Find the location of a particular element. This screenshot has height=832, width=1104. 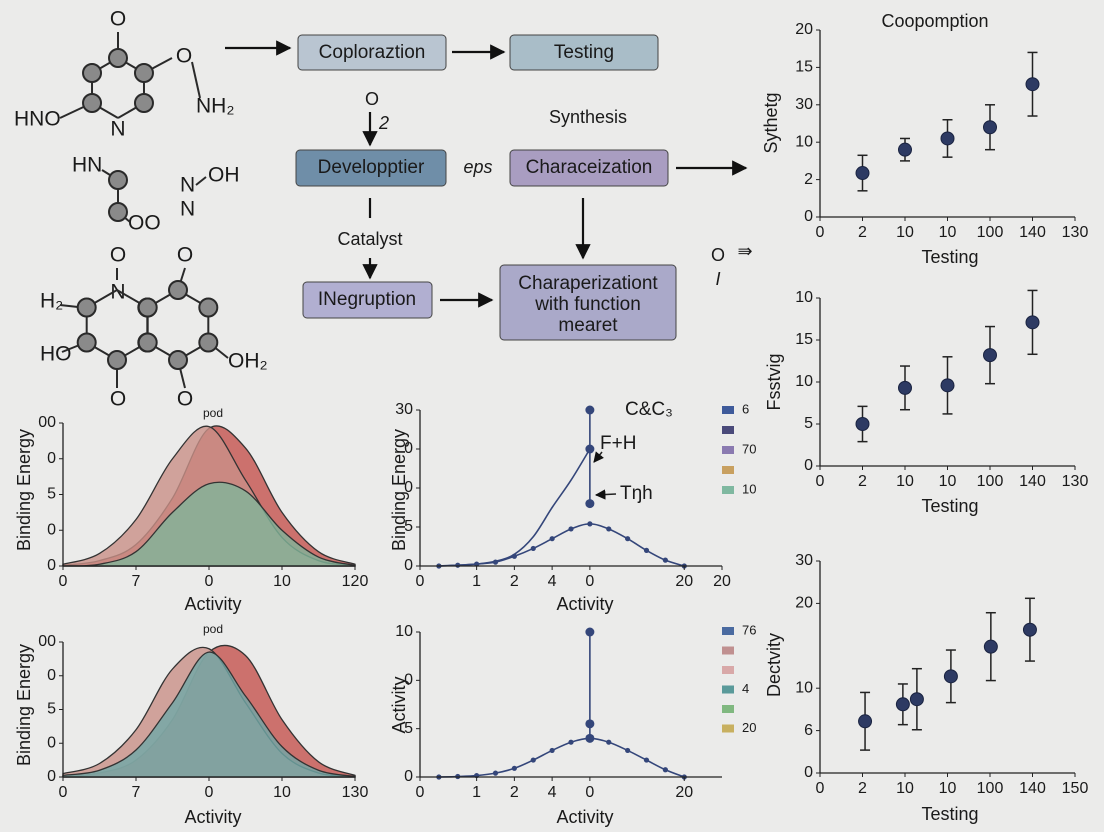

atom-label: OO is located at coordinates (144, 223).